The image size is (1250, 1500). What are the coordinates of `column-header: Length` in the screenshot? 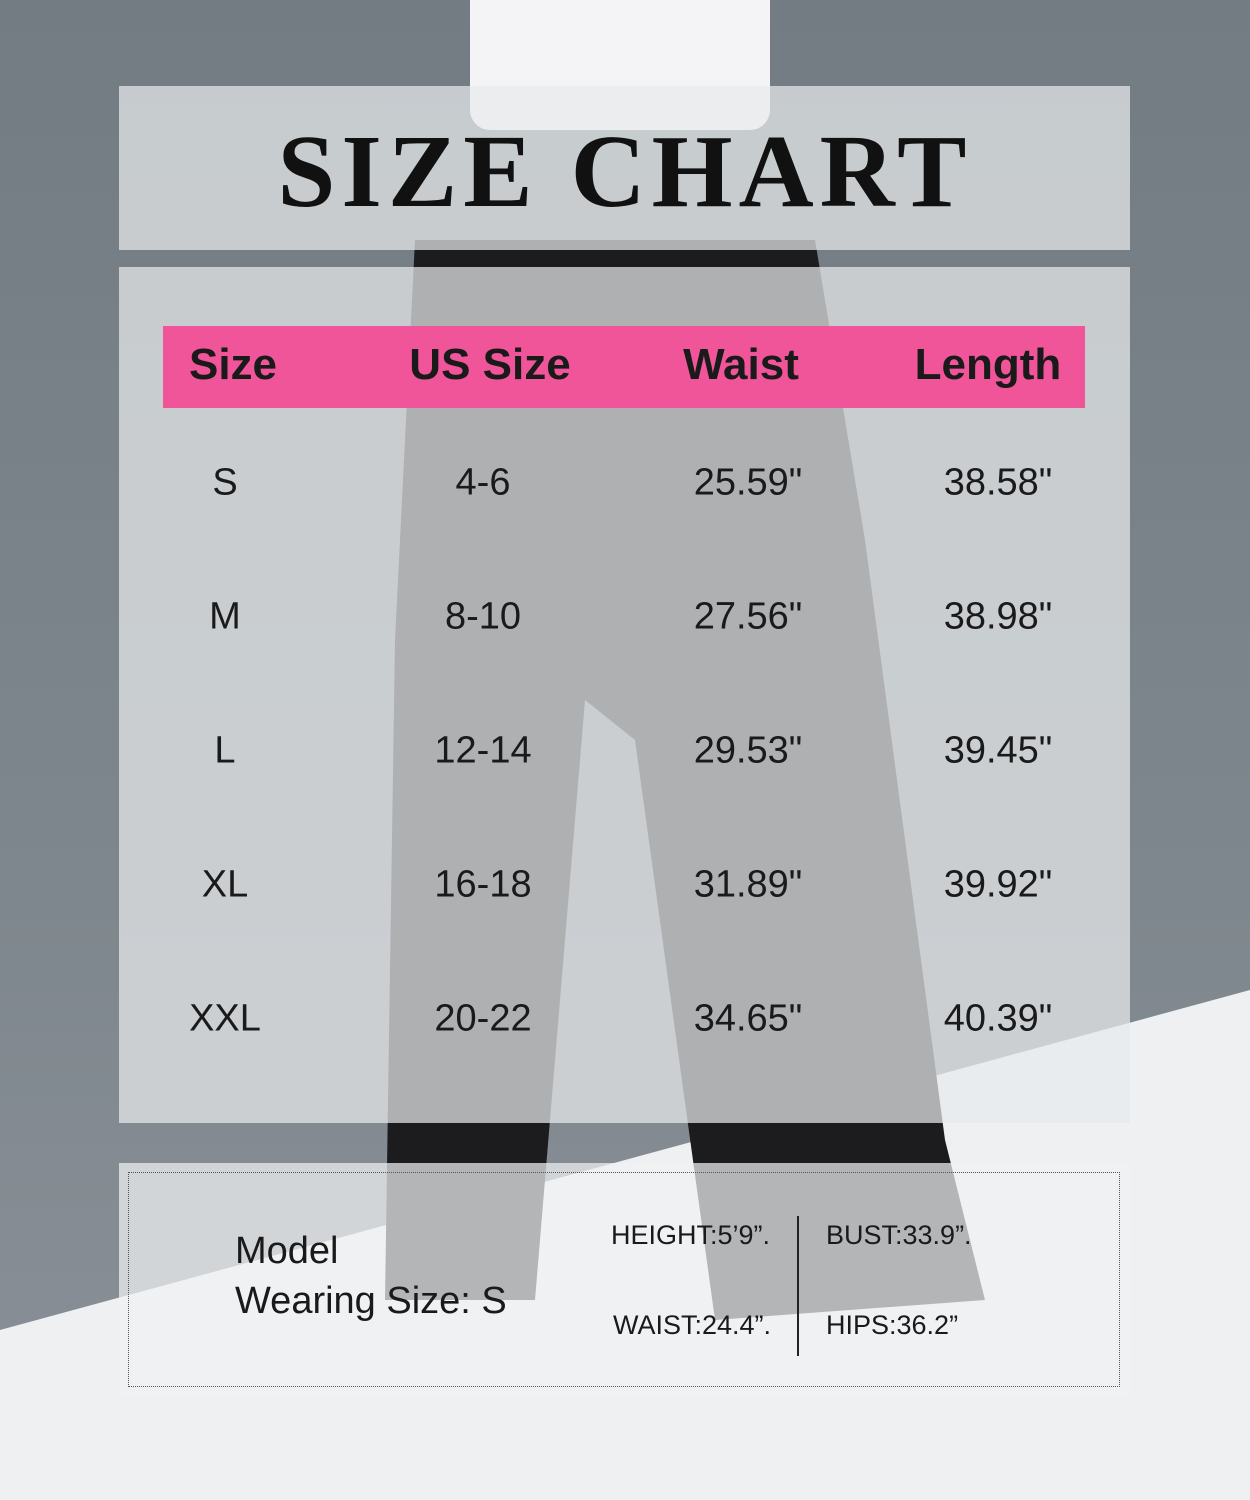 It's located at (988, 364).